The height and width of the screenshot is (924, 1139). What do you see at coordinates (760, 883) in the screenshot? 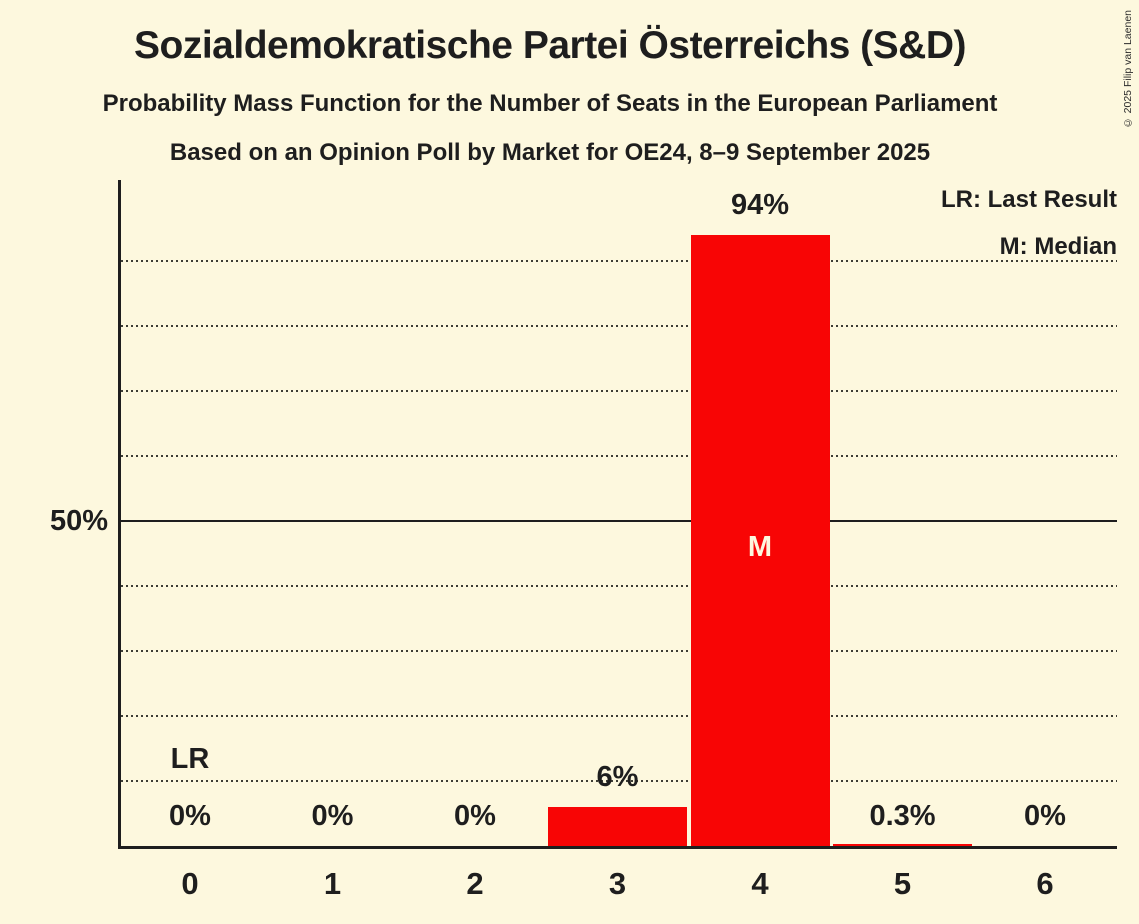
I see `x-axis-label-4: 4` at bounding box center [760, 883].